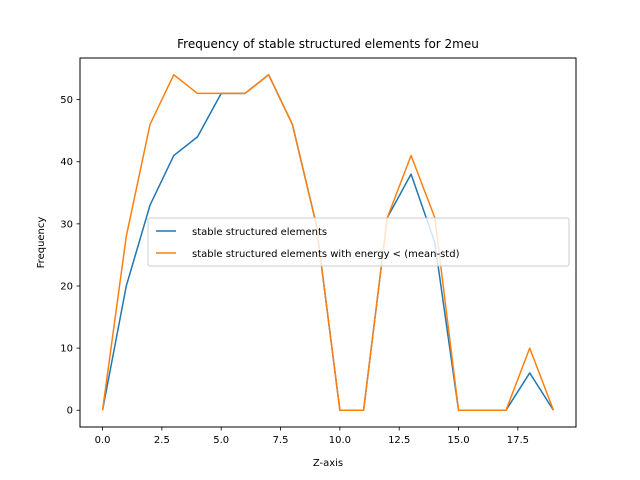  Describe the element at coordinates (66, 286) in the screenshot. I see `y-tick-label: 20` at that location.